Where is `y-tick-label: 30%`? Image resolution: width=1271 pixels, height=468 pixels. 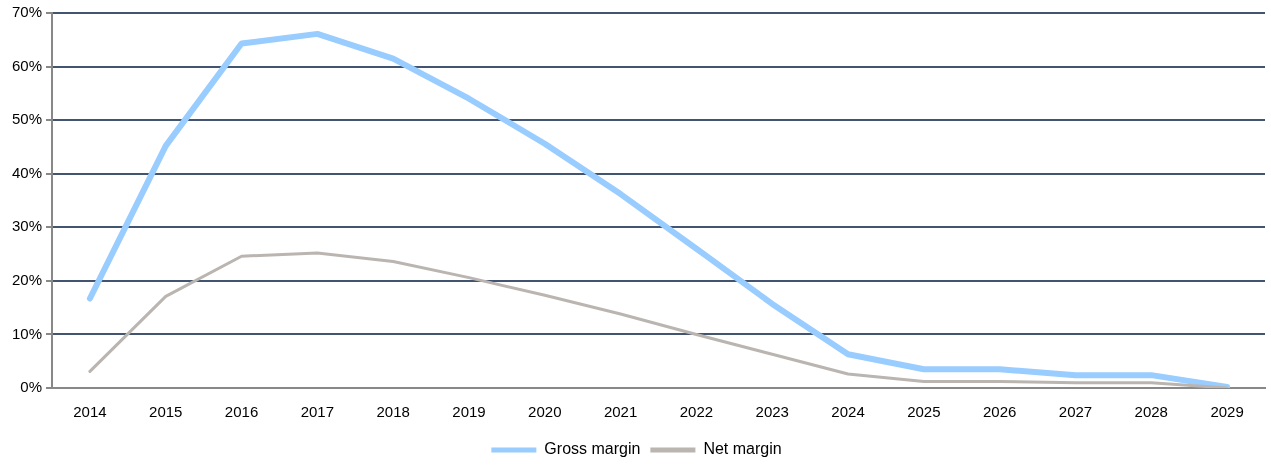 y-tick-label: 30% is located at coordinates (27, 226).